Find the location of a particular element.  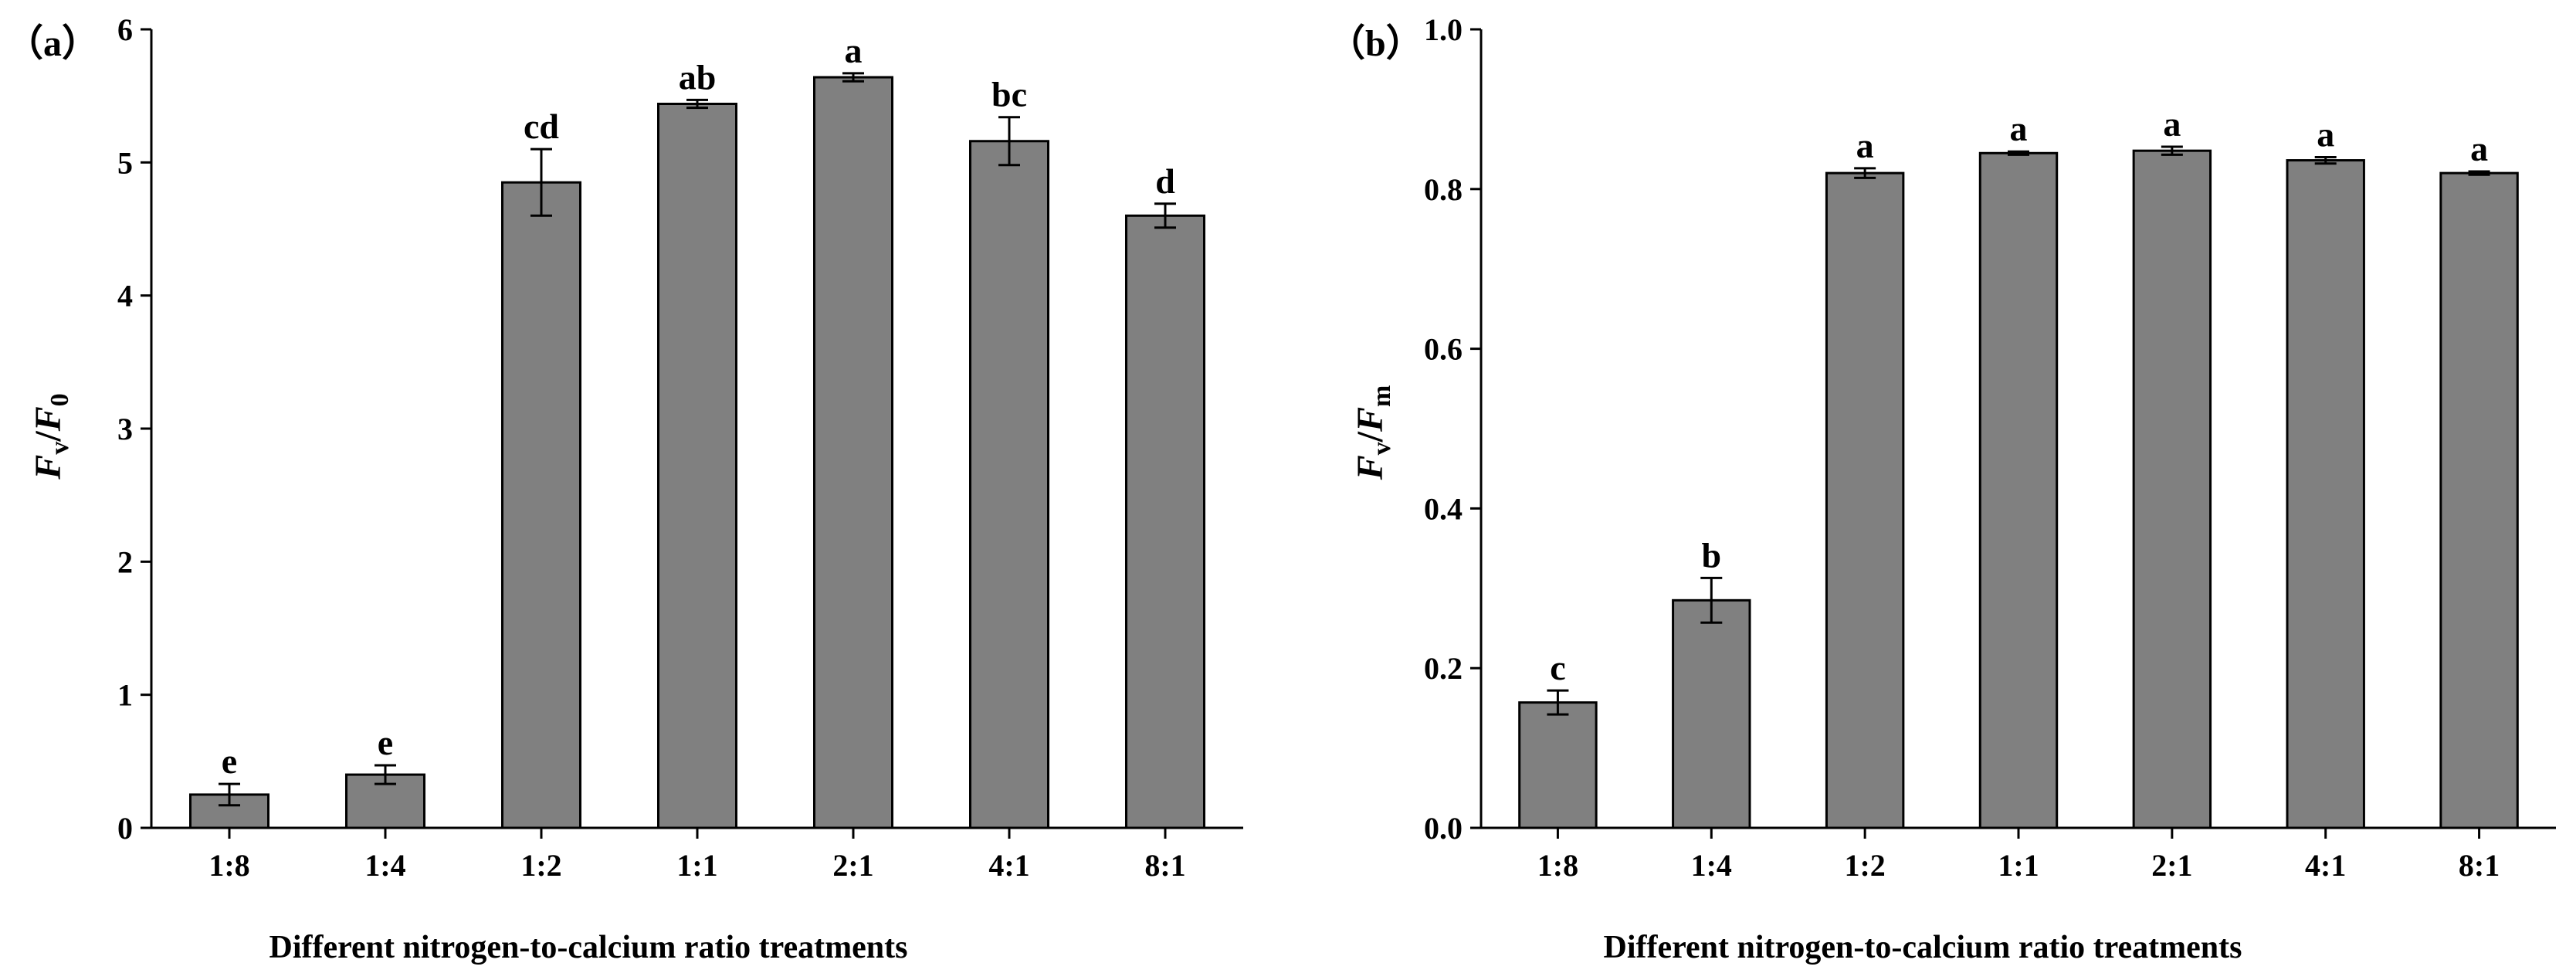

y-tick-label: 1.0 is located at coordinates (1443, 29).